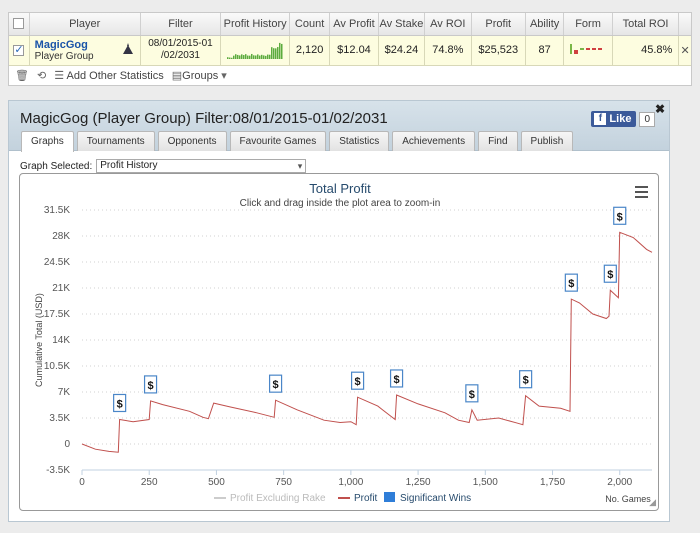 The image size is (700, 533). What do you see at coordinates (586, 48) in the screenshot?
I see `form-indicator` at bounding box center [586, 48].